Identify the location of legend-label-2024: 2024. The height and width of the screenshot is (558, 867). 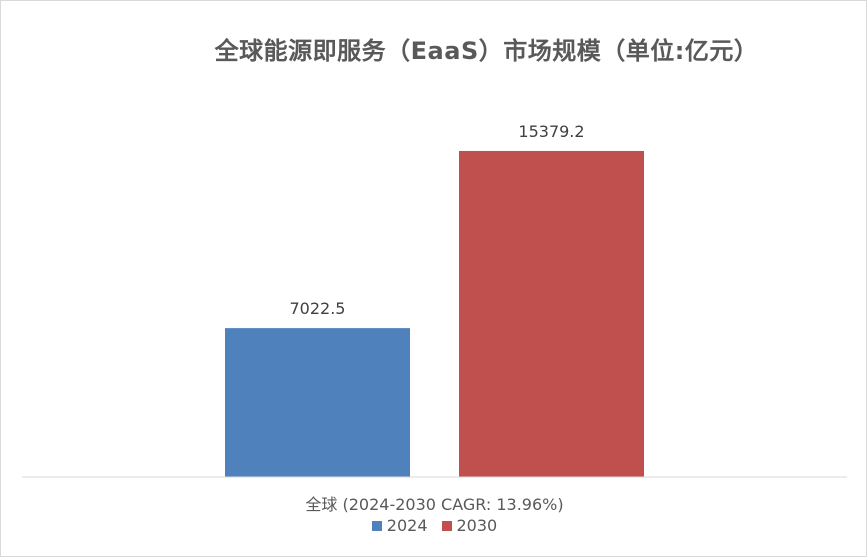
(407, 525).